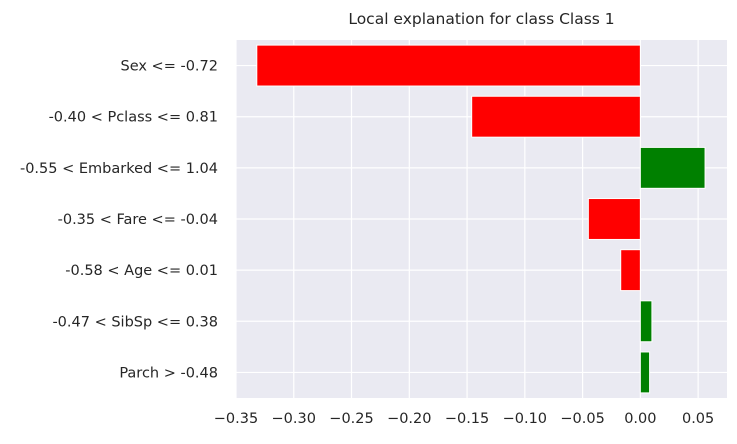 This screenshot has height=444, width=737. Describe the element at coordinates (236, 419) in the screenshot. I see `x-tick-label: −0.35` at that location.